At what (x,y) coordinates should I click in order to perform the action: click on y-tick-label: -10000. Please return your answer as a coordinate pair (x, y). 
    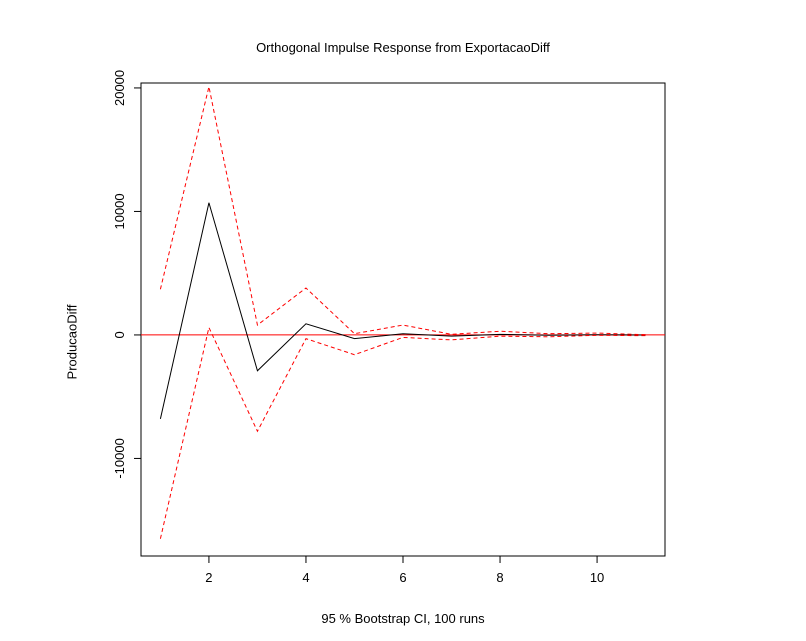
    Looking at the image, I should click on (119, 458).